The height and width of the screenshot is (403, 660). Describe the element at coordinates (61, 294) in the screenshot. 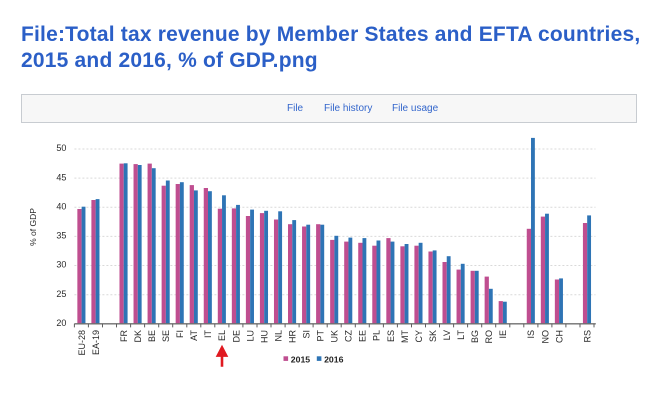

I see `svg-text: 25` at that location.